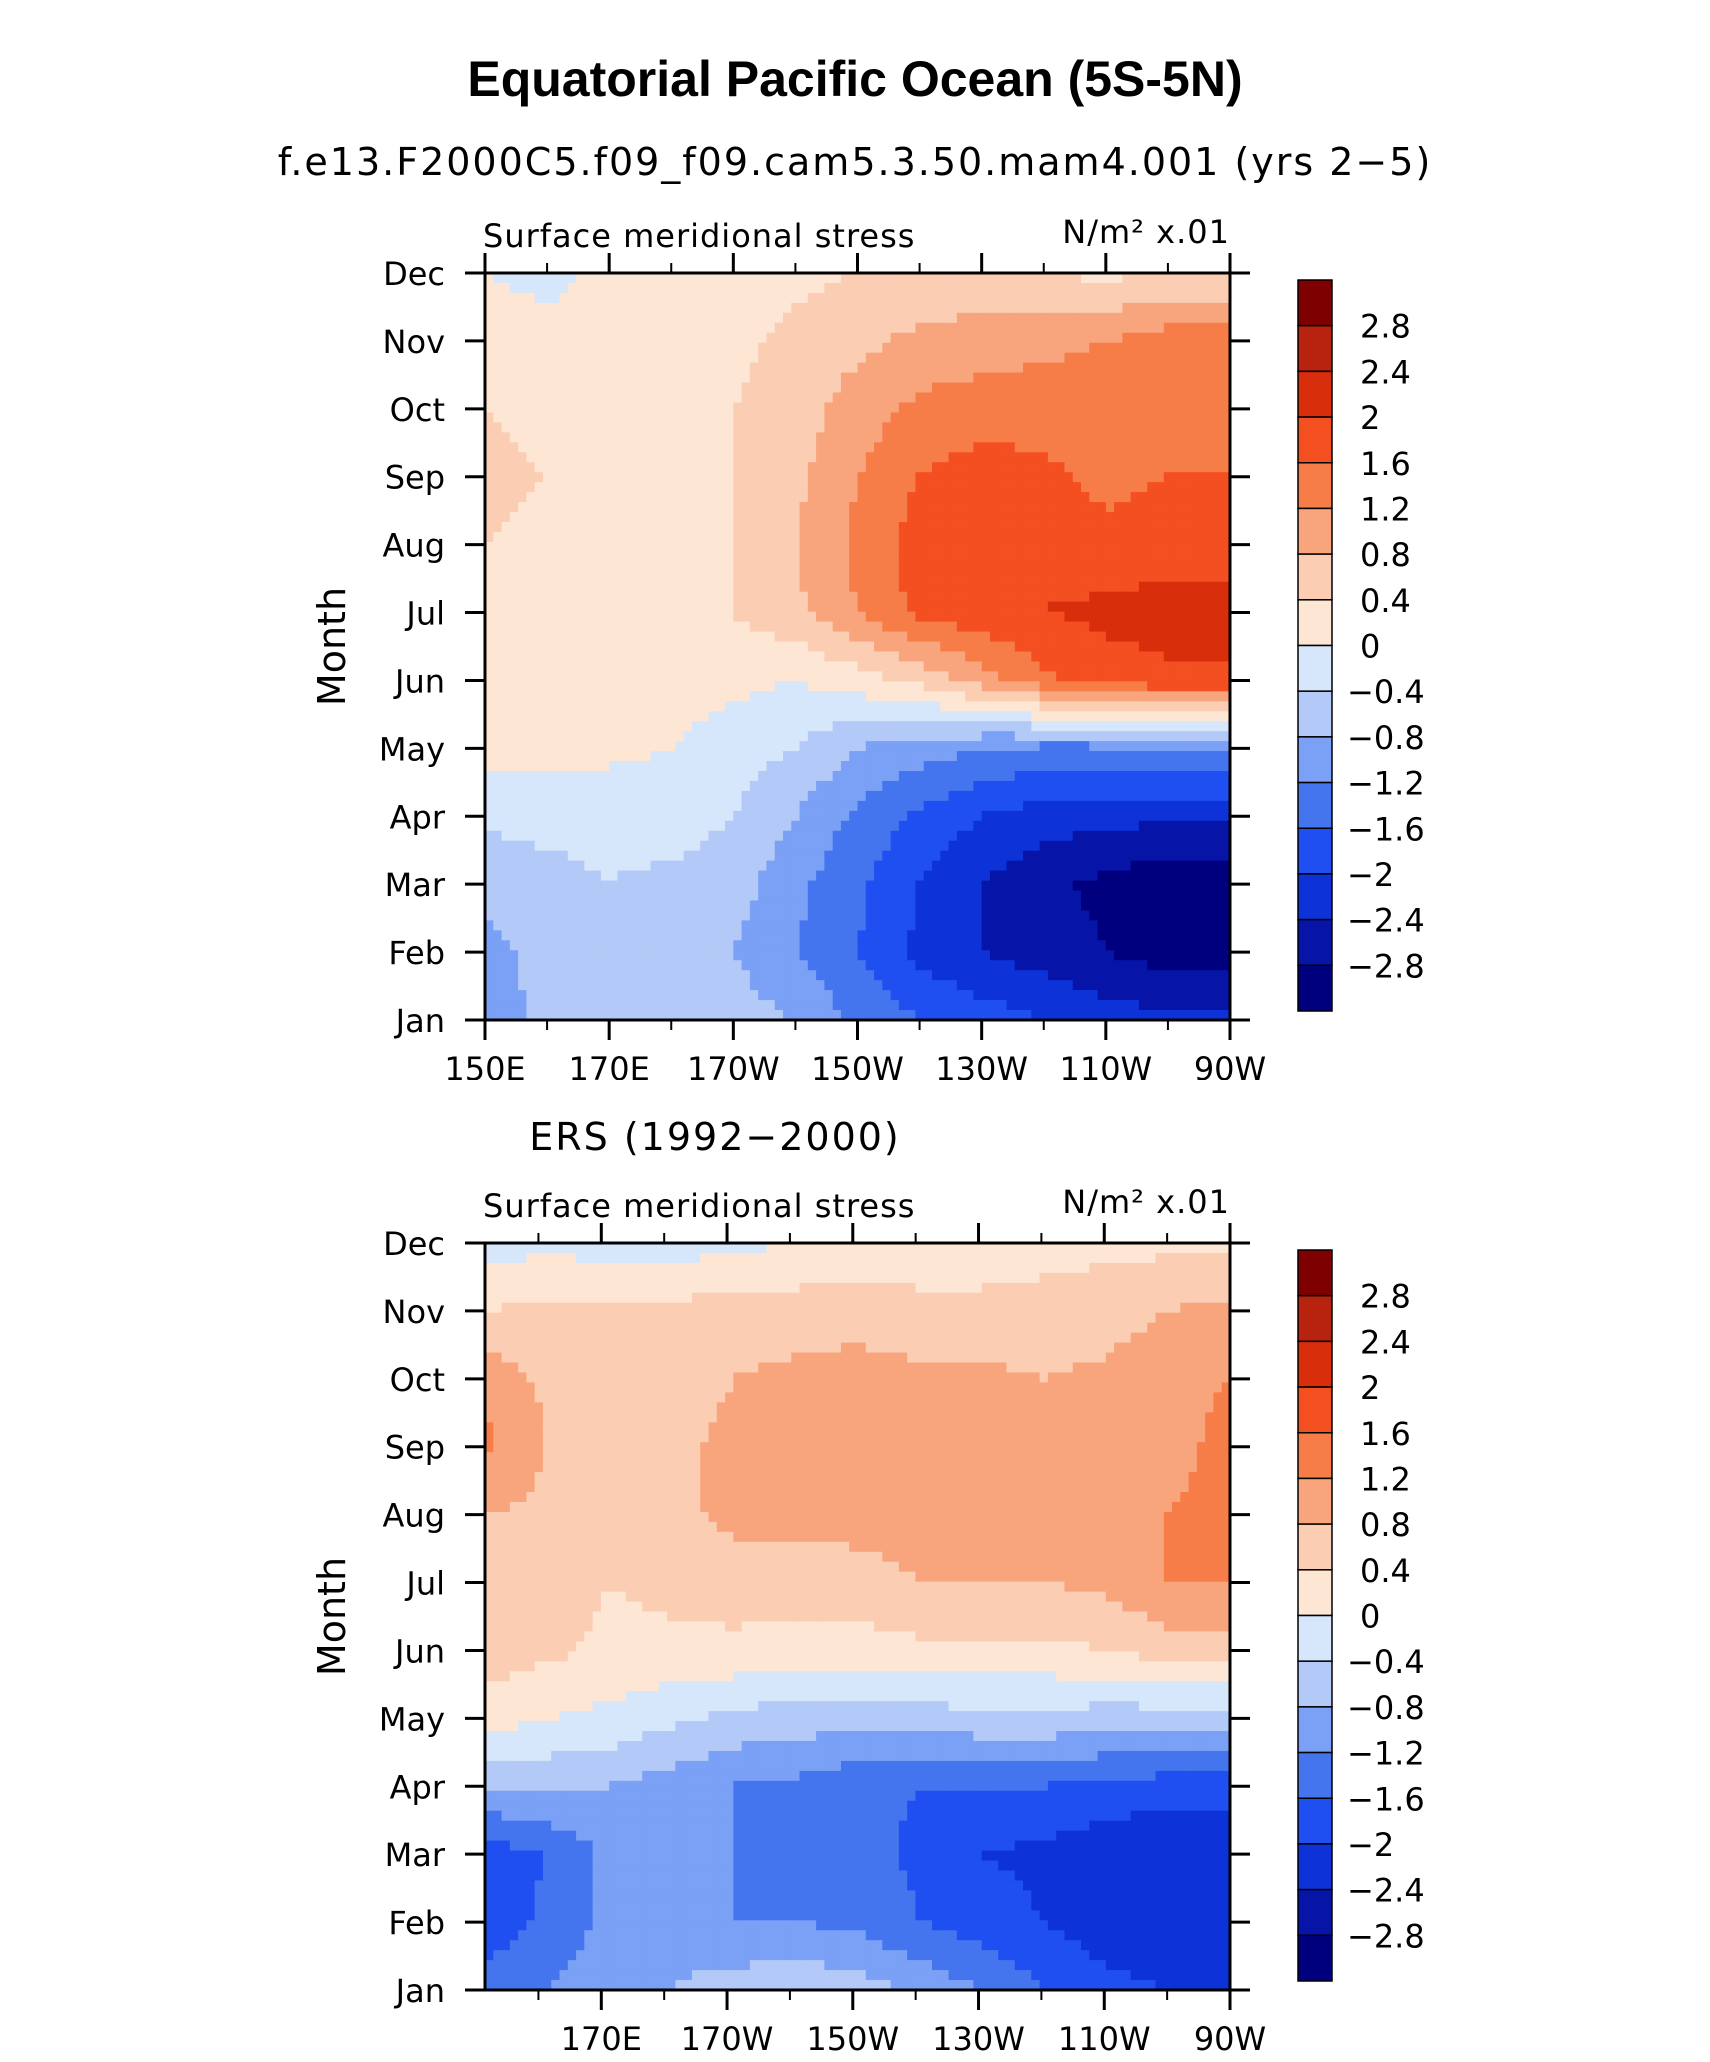 The height and width of the screenshot is (2062, 1710). I want to click on y-tick-label-jan: Jan, so click(419, 1991).